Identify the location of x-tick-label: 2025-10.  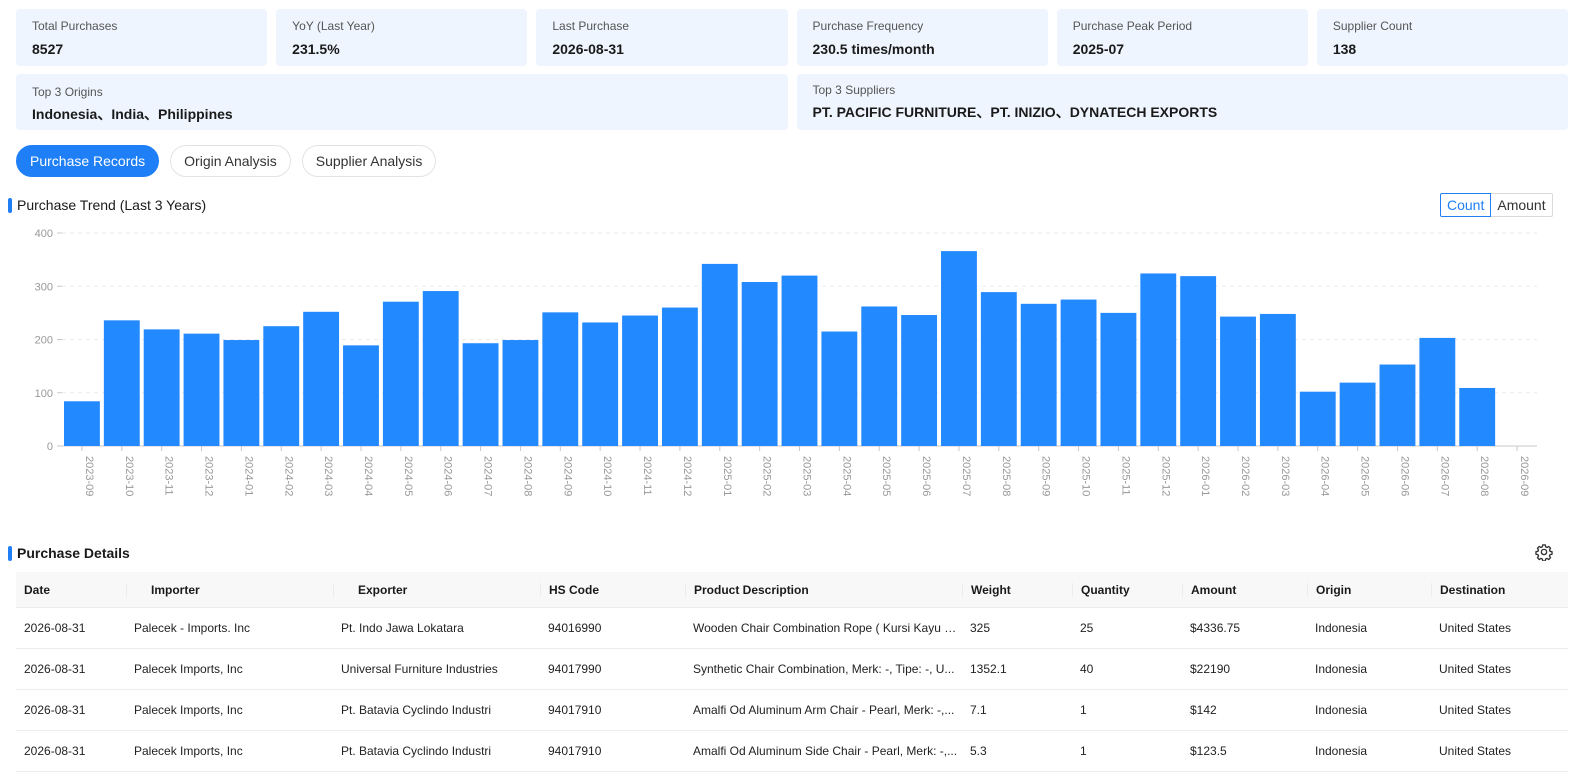
(1086, 476).